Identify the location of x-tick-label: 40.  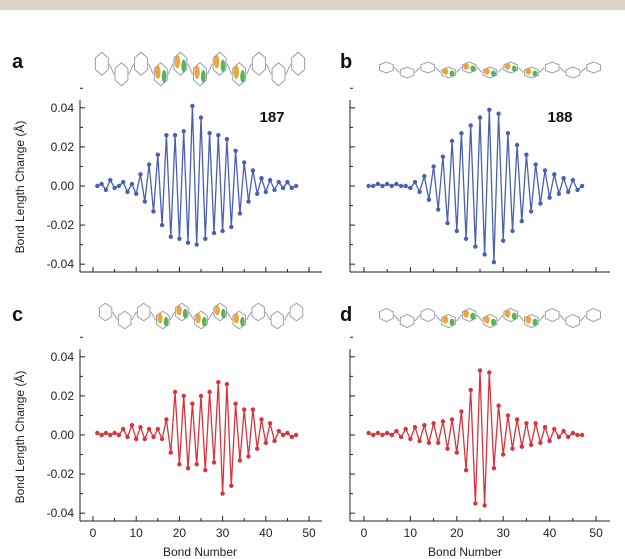
(266, 533).